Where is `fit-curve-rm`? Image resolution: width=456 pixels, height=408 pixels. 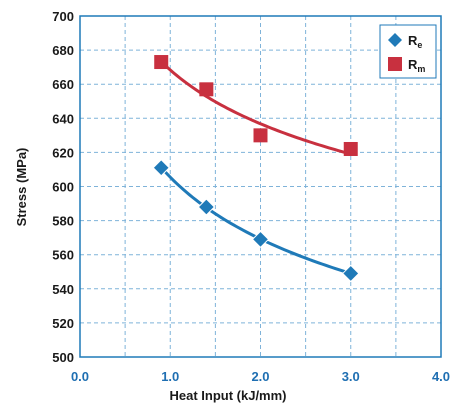
fit-curve-rm is located at coordinates (256, 108).